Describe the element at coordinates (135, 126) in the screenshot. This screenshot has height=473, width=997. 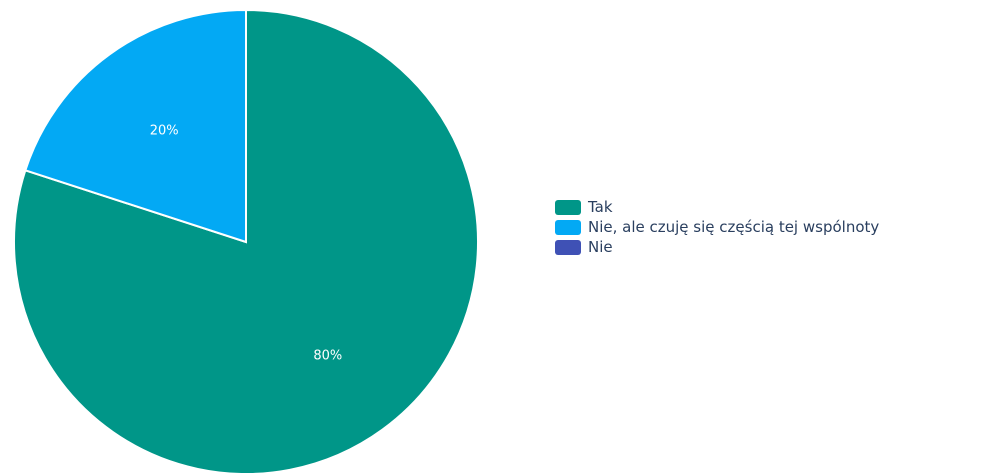
I see `pie-slice-nie-ale` at that location.